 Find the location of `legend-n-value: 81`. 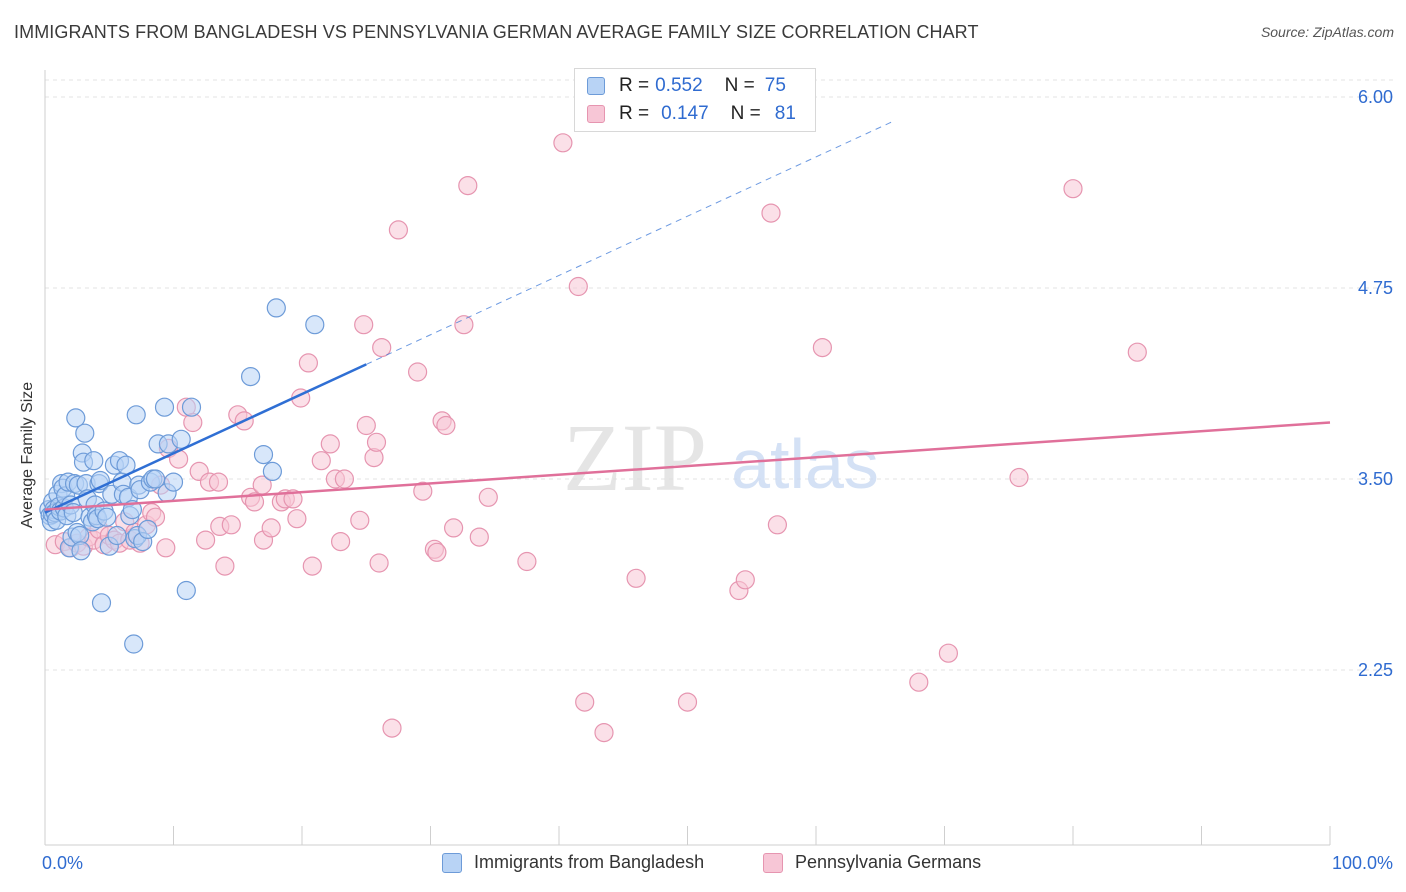

legend-n-value: 81 is located at coordinates (785, 113).